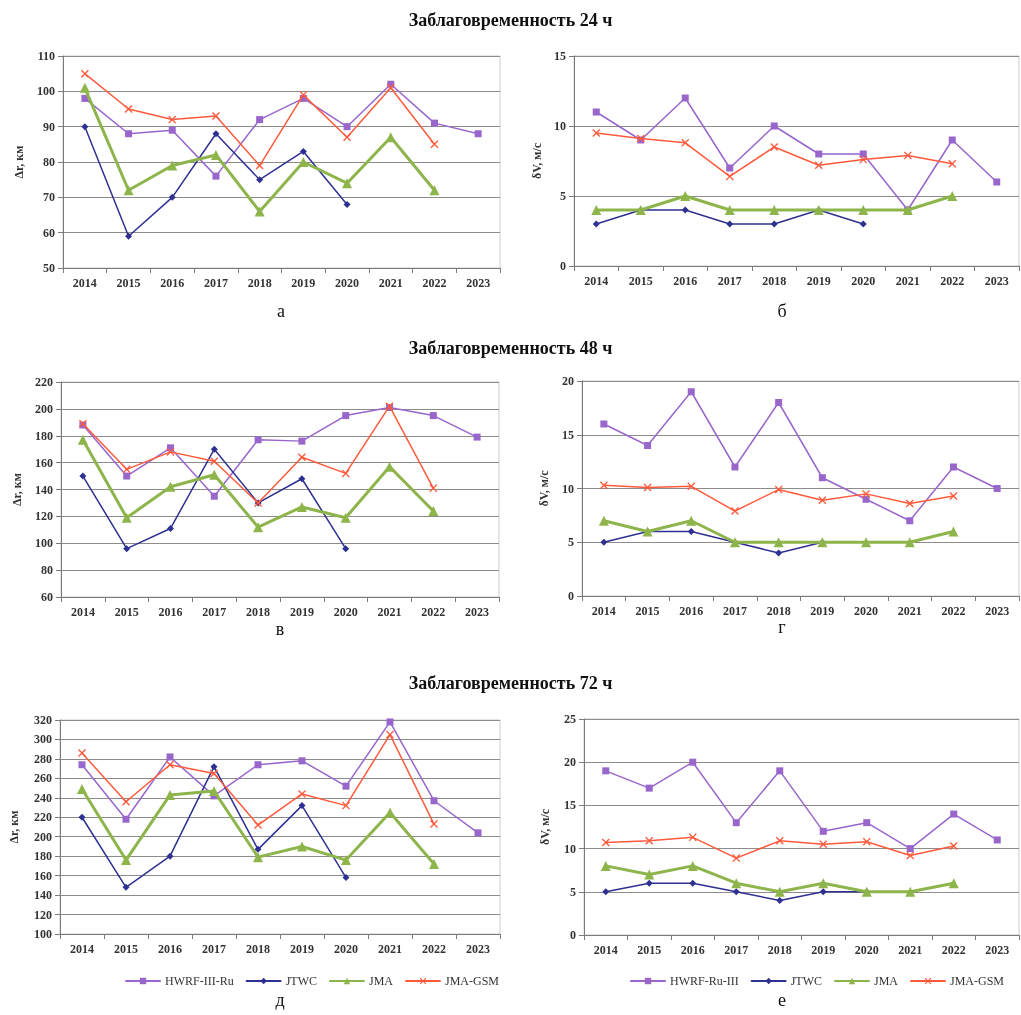 Image resolution: width=1021 pixels, height=1015 pixels. I want to click on legend-label: JTWC, so click(301, 981).